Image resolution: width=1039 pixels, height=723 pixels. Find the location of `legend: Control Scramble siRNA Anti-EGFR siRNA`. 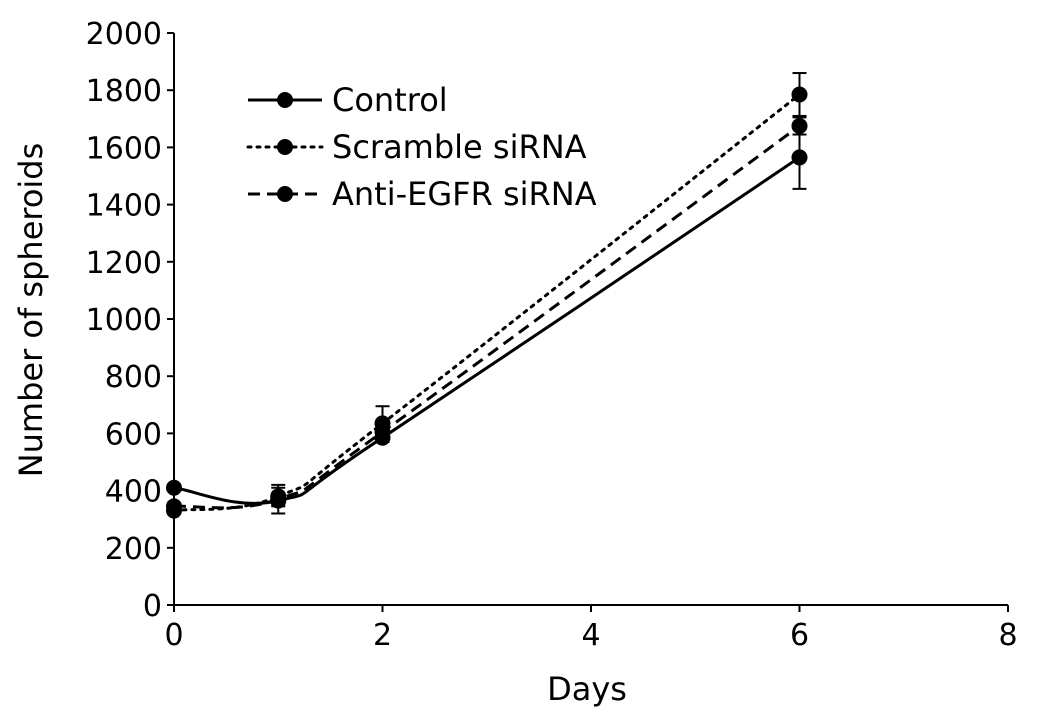

legend: Control Scramble siRNA Anti-EGFR siRNA is located at coordinates (422, 147).